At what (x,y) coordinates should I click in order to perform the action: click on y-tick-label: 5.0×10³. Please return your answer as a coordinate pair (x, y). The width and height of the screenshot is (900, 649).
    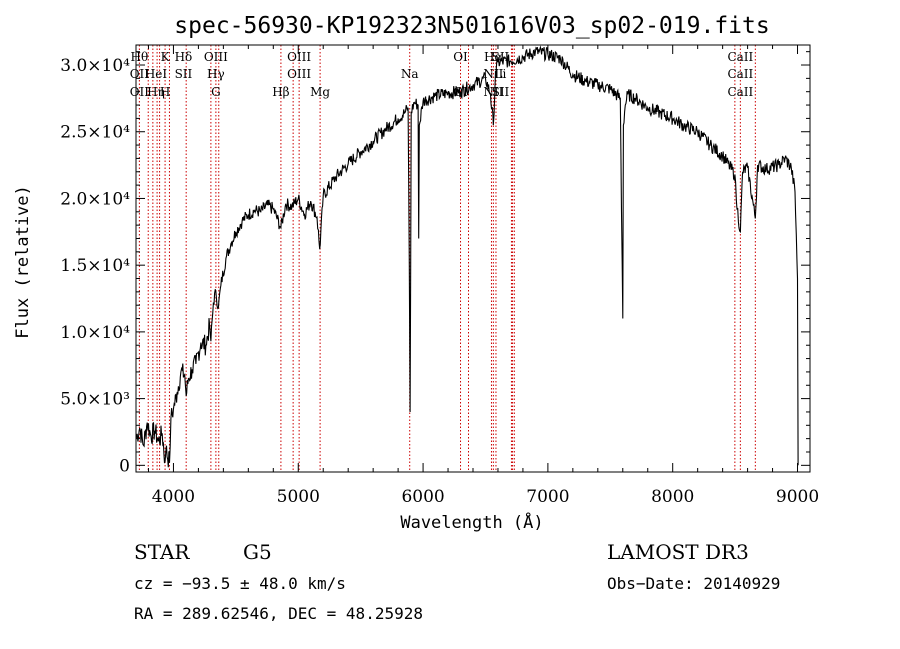
    Looking at the image, I should click on (95, 400).